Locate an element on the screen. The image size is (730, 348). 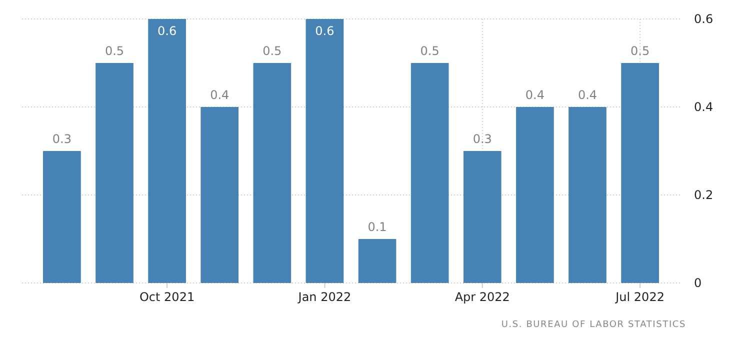
y-tick-label: 0.6 is located at coordinates (704, 19).